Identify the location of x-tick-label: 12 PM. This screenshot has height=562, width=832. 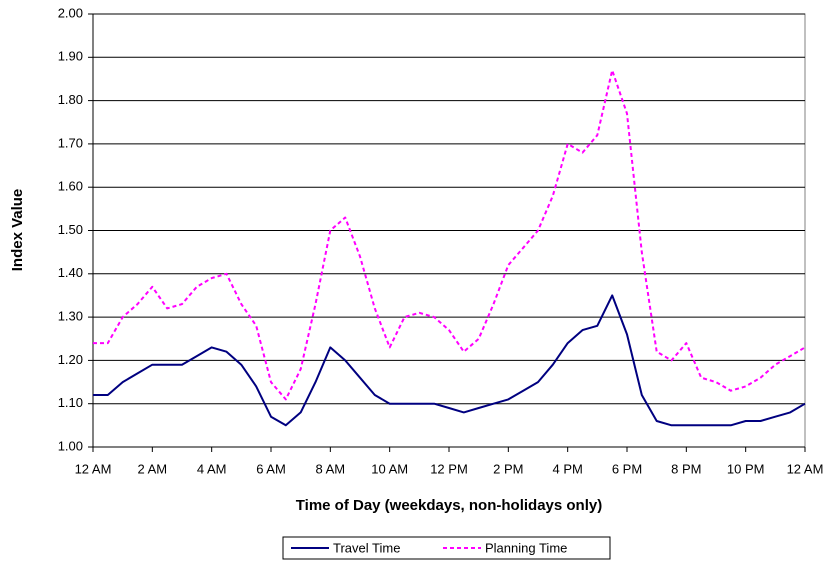
(449, 468).